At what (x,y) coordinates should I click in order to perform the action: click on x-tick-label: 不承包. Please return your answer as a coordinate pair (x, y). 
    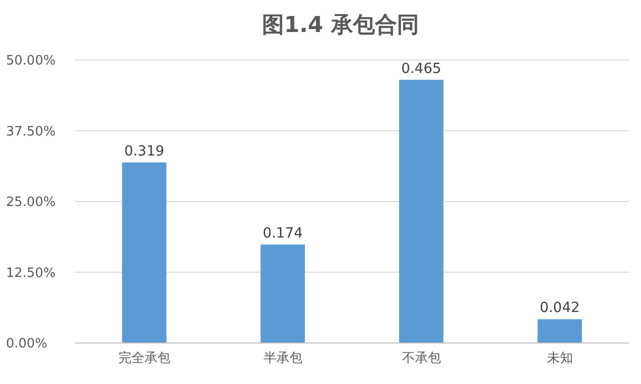
    Looking at the image, I should click on (421, 358).